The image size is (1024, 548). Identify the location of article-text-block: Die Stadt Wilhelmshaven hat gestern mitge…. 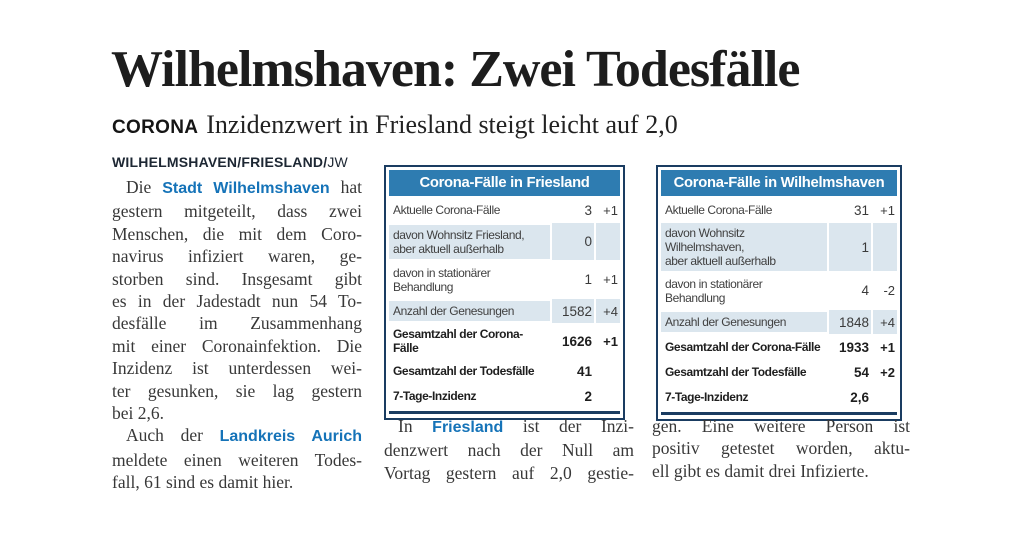
(237, 335).